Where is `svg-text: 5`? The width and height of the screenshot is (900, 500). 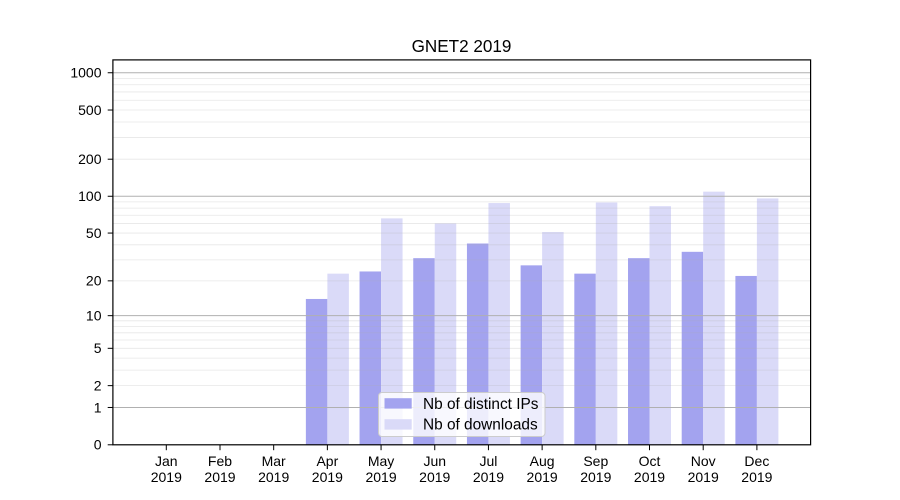 svg-text: 5 is located at coordinates (98, 348).